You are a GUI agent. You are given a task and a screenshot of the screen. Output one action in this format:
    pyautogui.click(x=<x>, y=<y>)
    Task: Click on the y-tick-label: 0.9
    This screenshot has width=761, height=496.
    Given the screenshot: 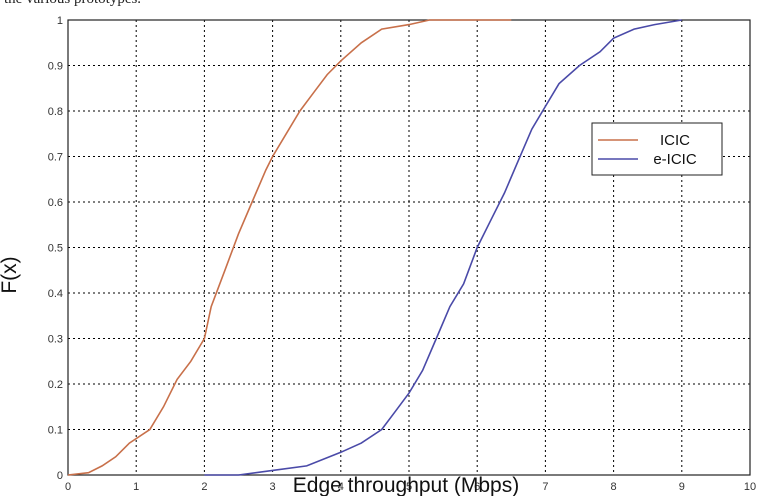 What is the action you would take?
    pyautogui.click(x=55, y=67)
    